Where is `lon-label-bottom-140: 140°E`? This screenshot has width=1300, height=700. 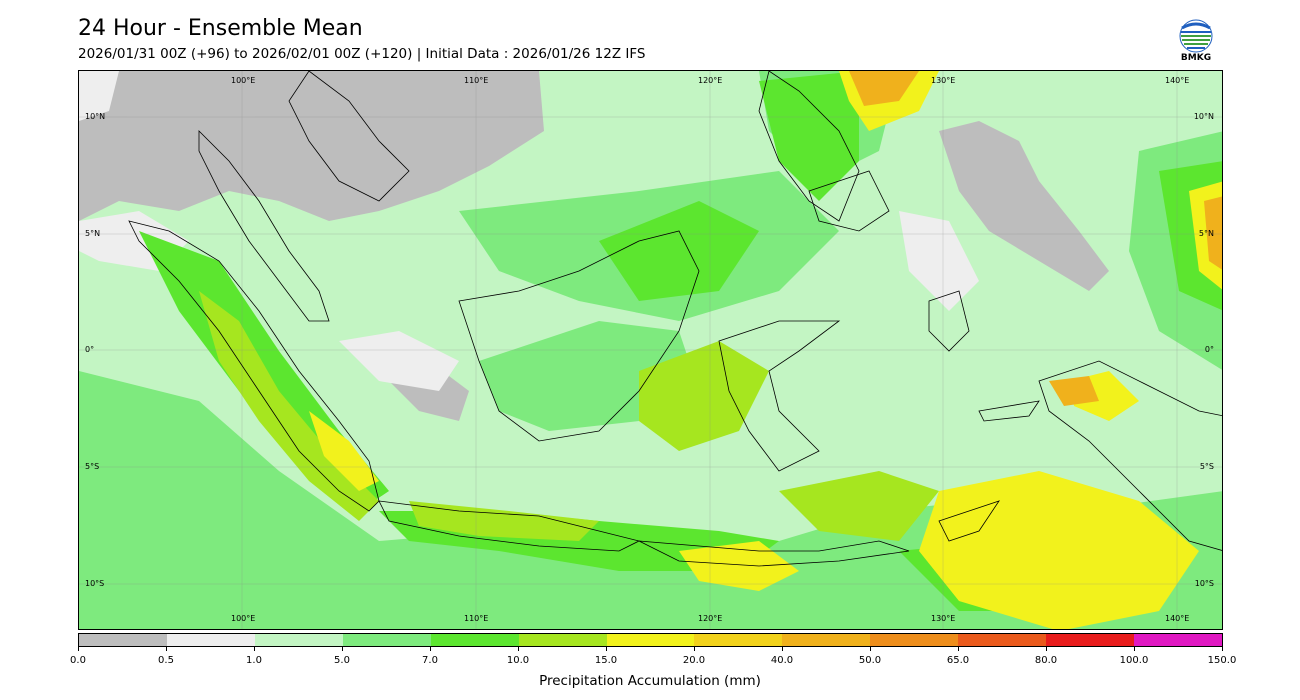
lon-label-bottom-140: 140°E is located at coordinates (1177, 618).